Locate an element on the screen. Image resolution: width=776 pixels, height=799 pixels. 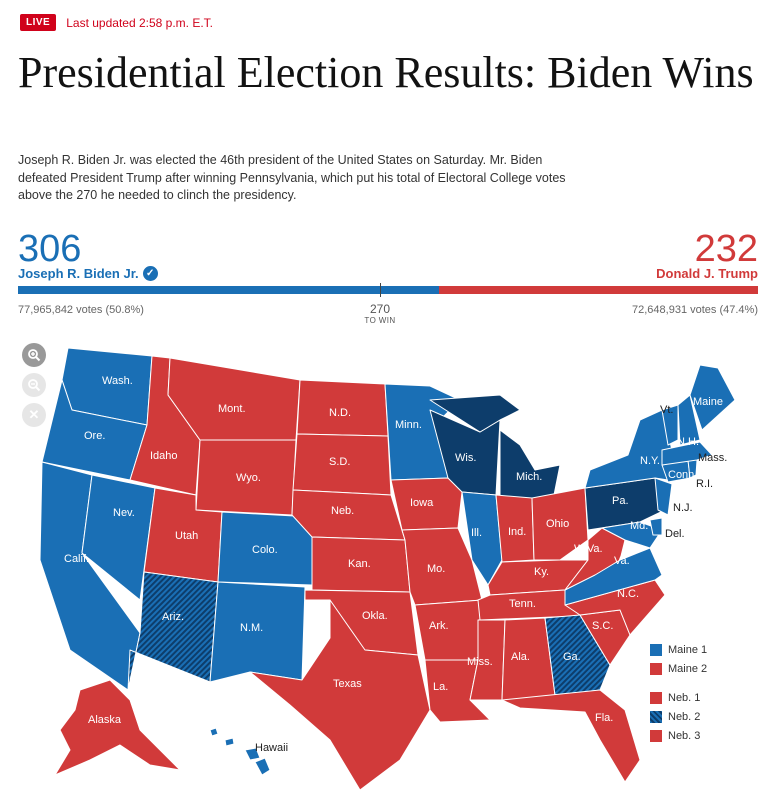
legend-item: Maine 1 is located at coordinates (678, 649).